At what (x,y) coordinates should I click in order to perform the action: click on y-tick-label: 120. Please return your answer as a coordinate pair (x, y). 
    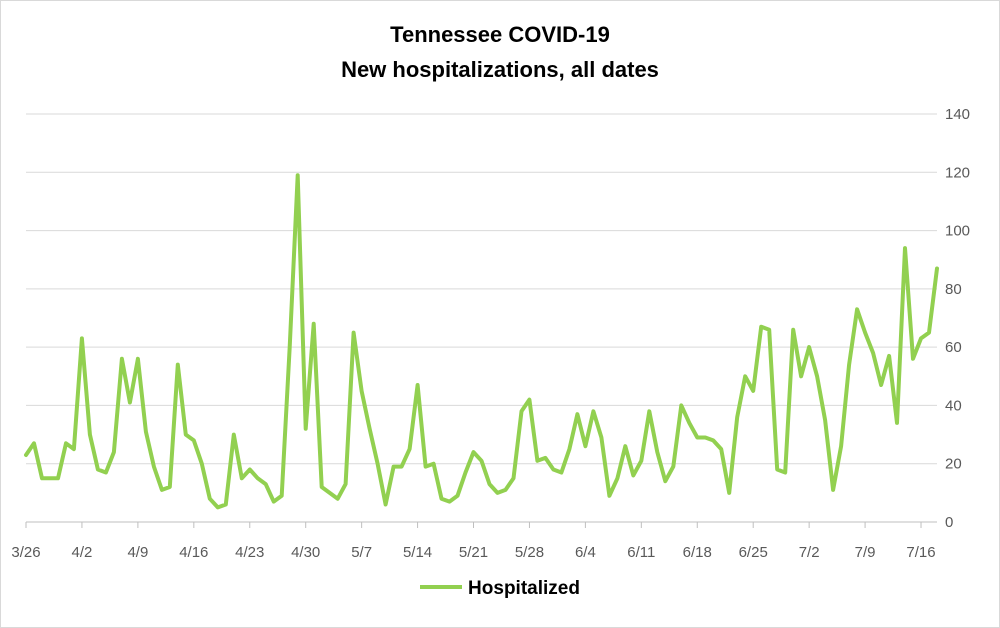
    Looking at the image, I should click on (957, 172).